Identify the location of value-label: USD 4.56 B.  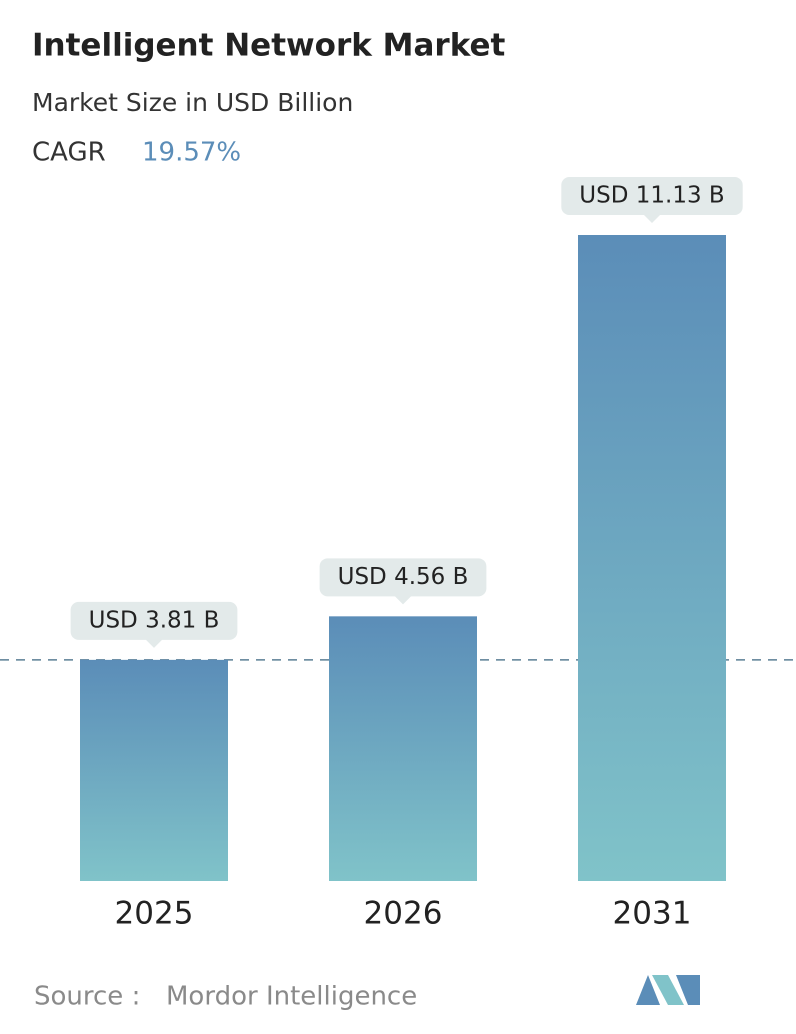
(403, 577).